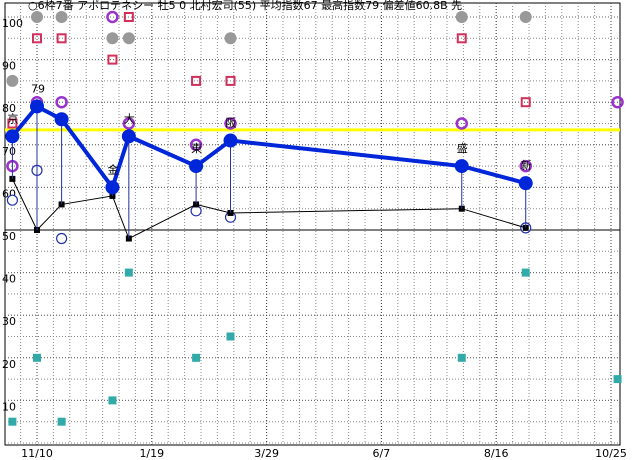 This screenshot has height=460, width=632. What do you see at coordinates (9, 108) in the screenshot?
I see `y-tick-label: 80` at bounding box center [9, 108].